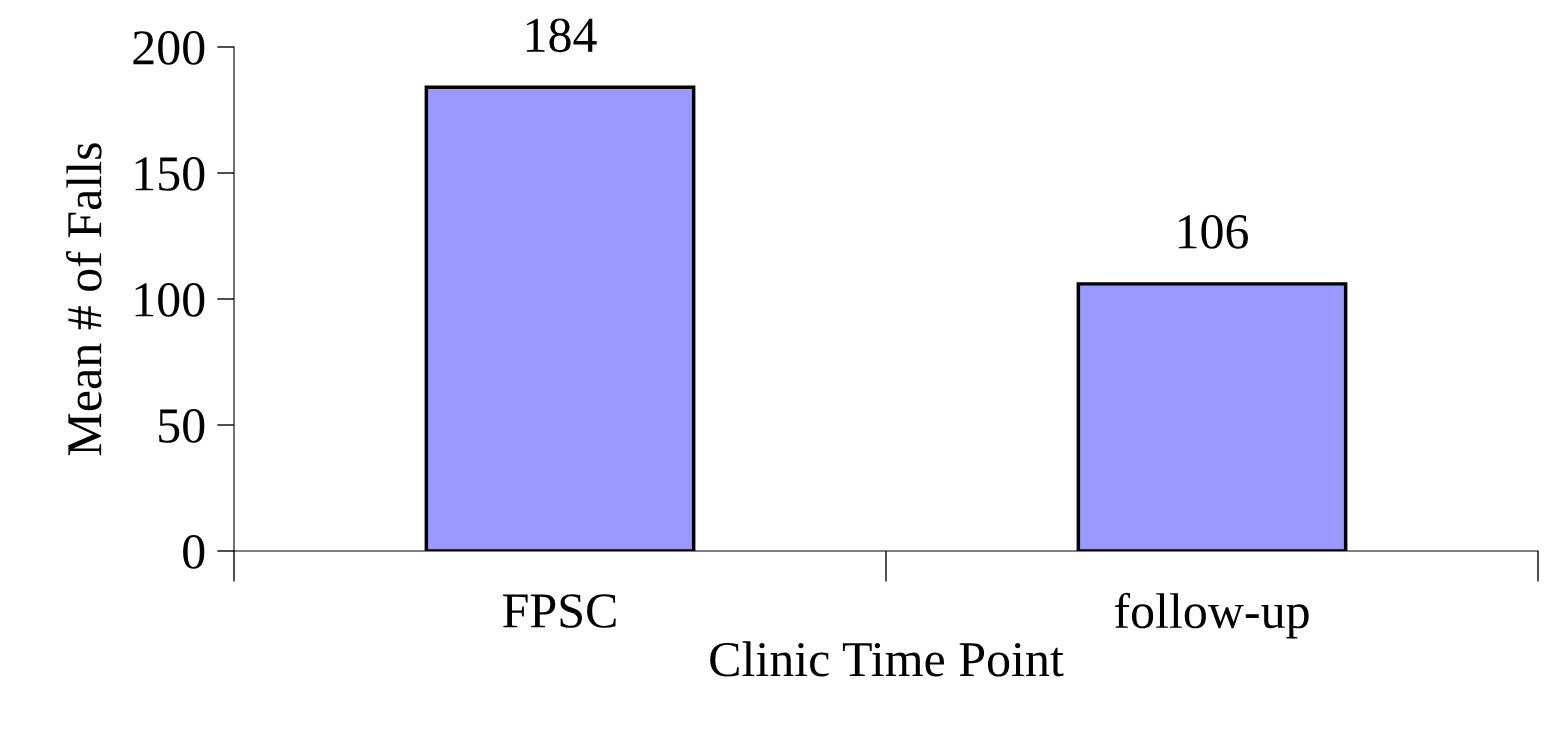  I want to click on data-label: 184, so click(561, 35).